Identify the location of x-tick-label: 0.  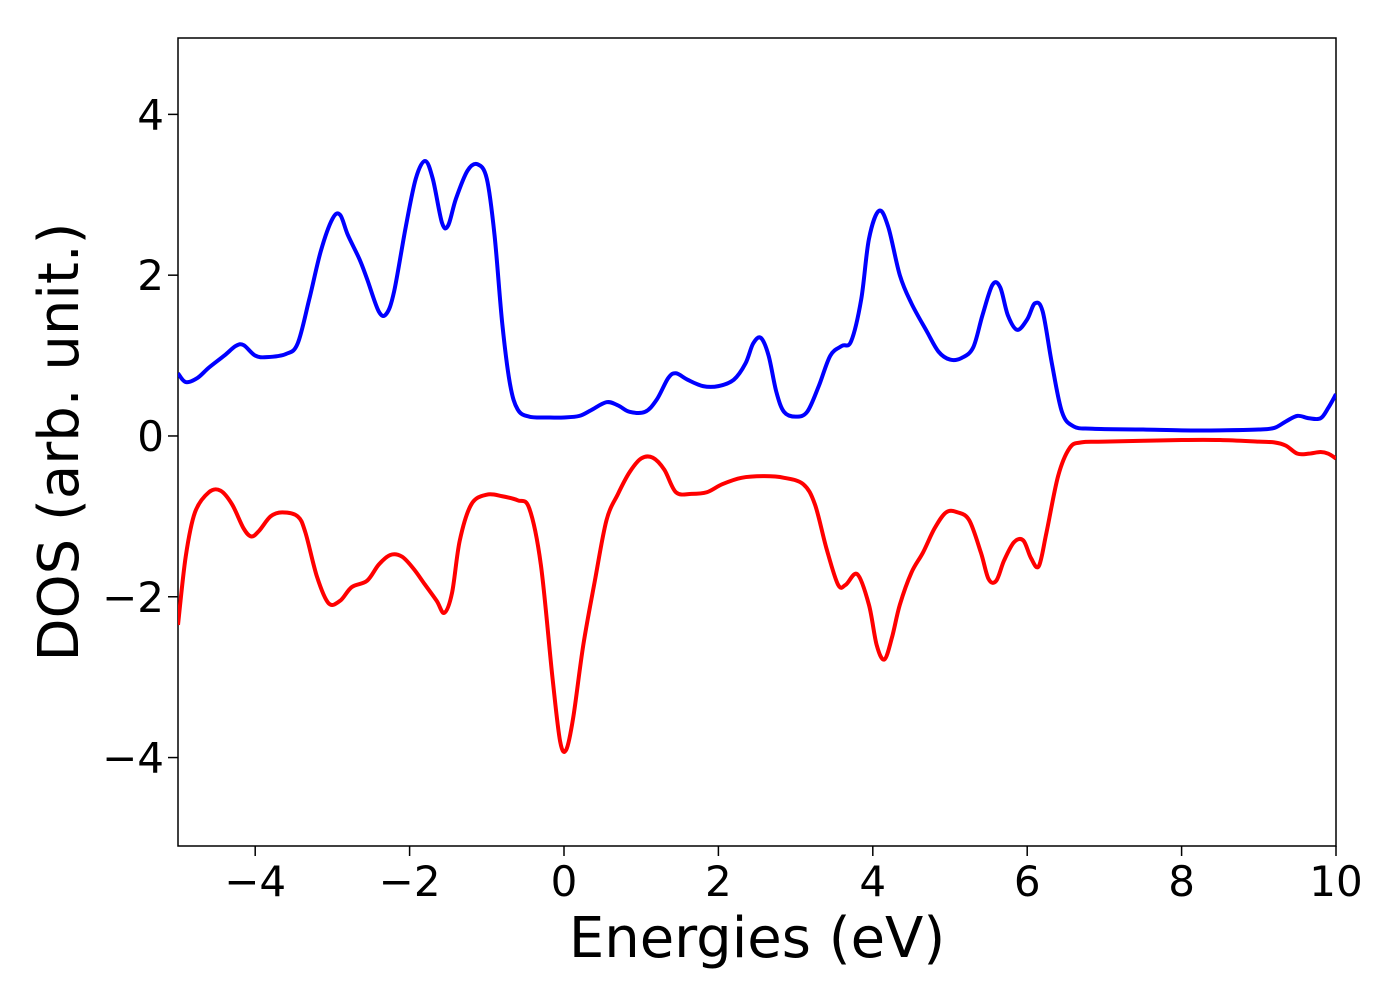
(564, 881).